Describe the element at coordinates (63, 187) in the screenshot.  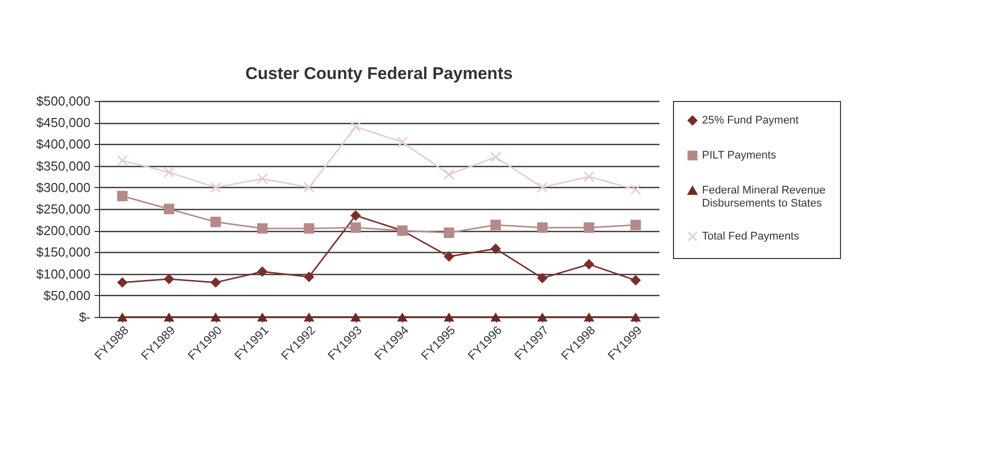
I see `y-tick-label: $300,000` at that location.